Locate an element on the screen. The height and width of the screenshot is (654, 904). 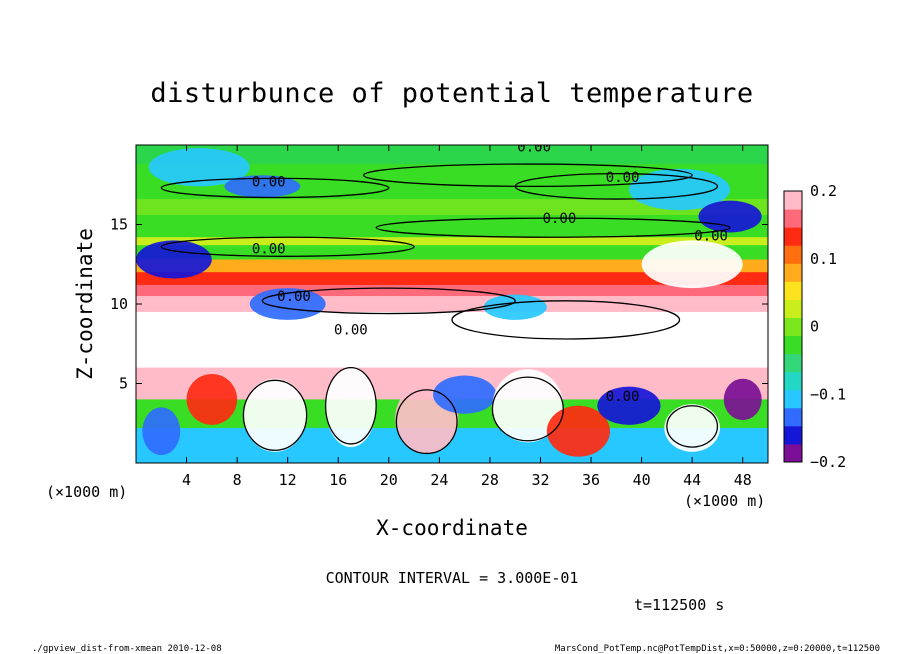
x-tick-label-6: 28 is located at coordinates (490, 480).